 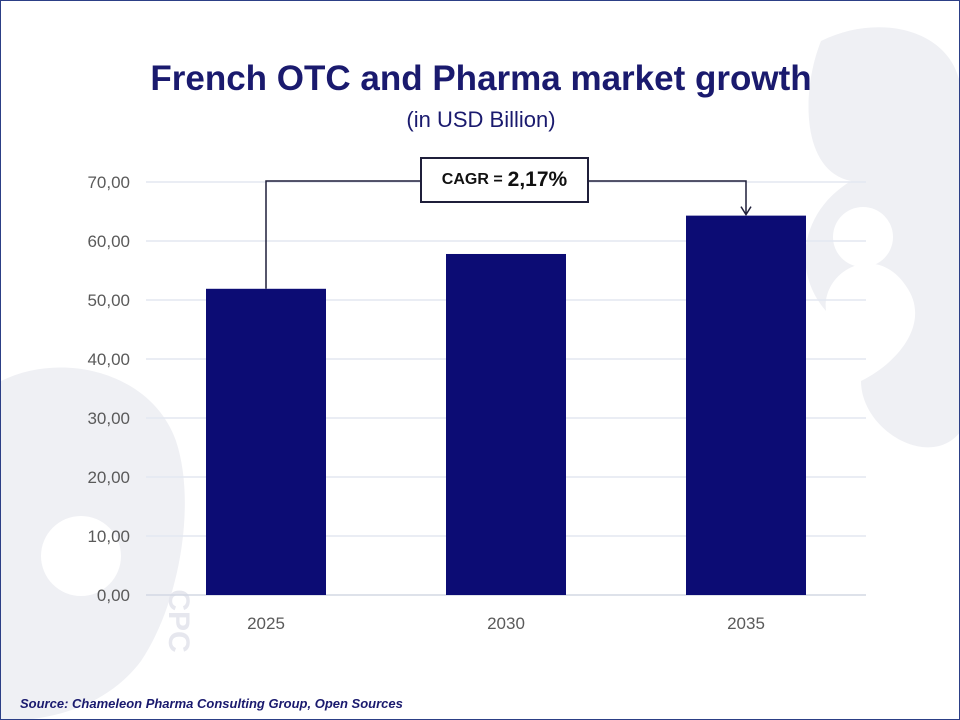 I want to click on cagr-value: 2,17%, so click(x=537, y=179).